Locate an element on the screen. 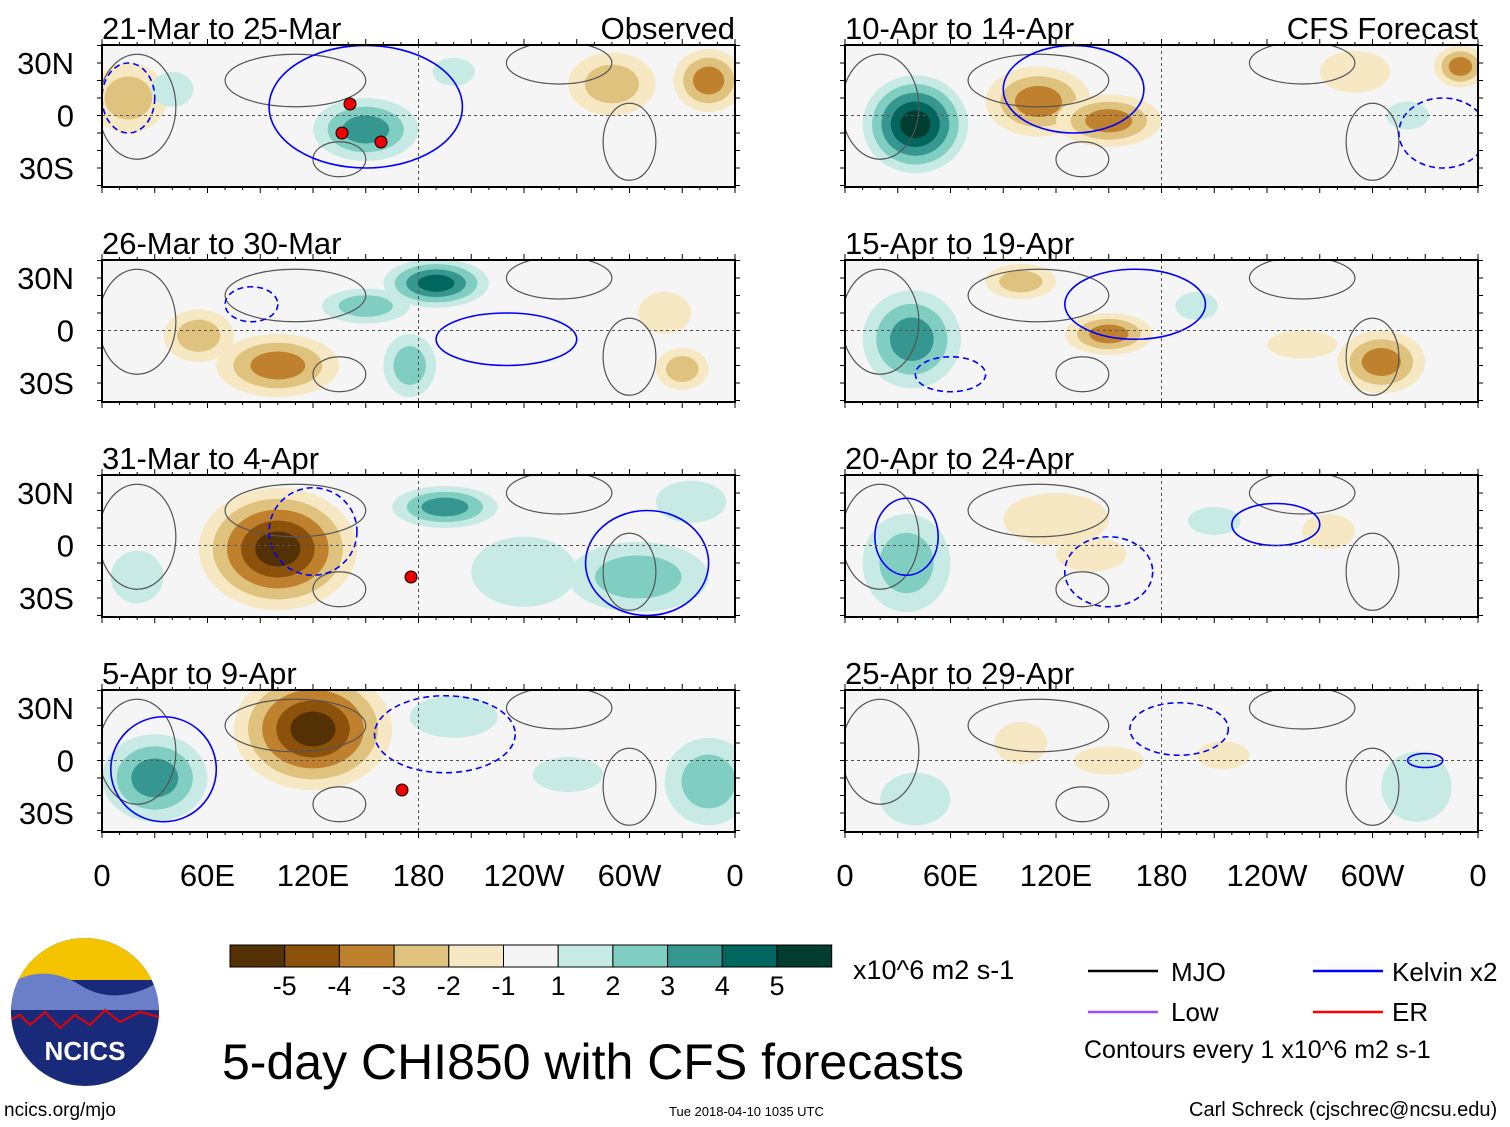 The width and height of the screenshot is (1510, 1127). logo-mountains is located at coordinates (85, 991).